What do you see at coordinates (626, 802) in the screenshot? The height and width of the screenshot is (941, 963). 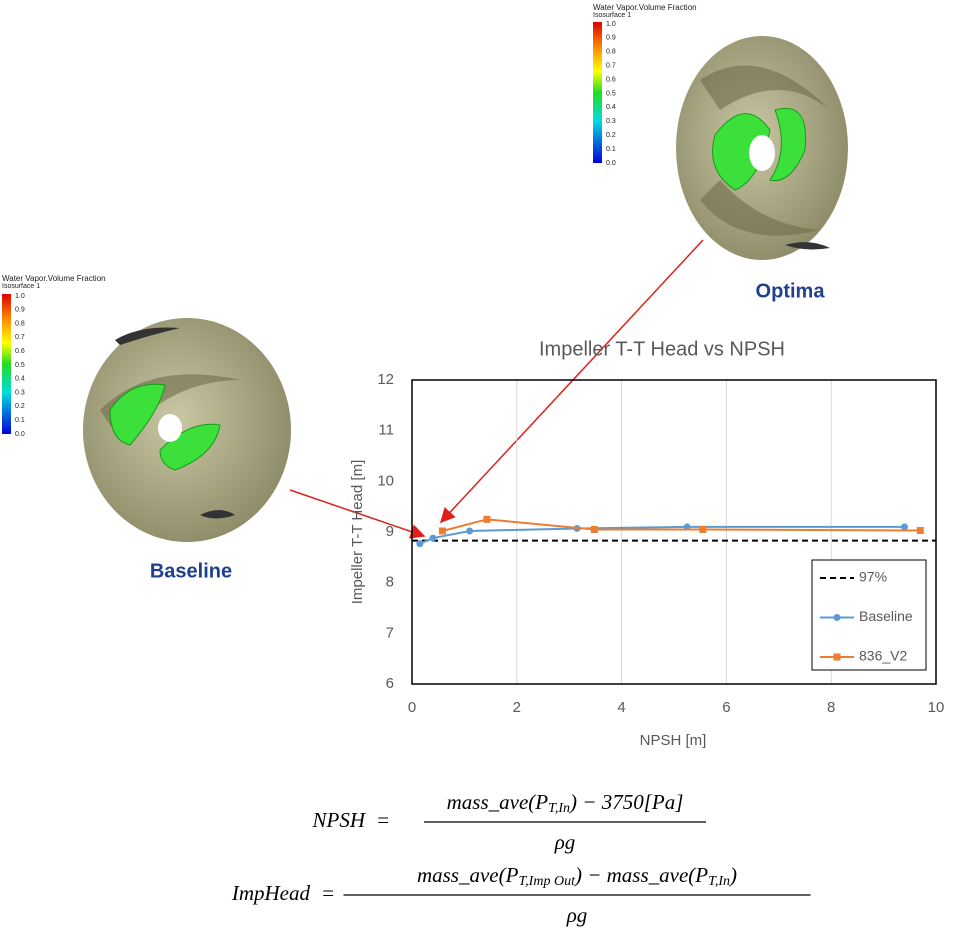 I see `formula-text: ) − 3750[Pa]` at bounding box center [626, 802].